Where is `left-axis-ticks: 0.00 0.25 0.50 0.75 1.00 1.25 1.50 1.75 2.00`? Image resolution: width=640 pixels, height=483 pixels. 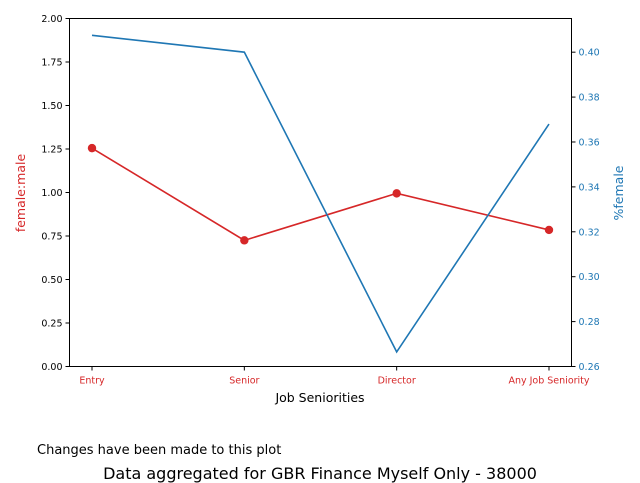
left-axis-ticks: 0.00 0.25 0.50 0.75 1.00 1.25 1.50 1.75 2.00 is located at coordinates (55, 193).